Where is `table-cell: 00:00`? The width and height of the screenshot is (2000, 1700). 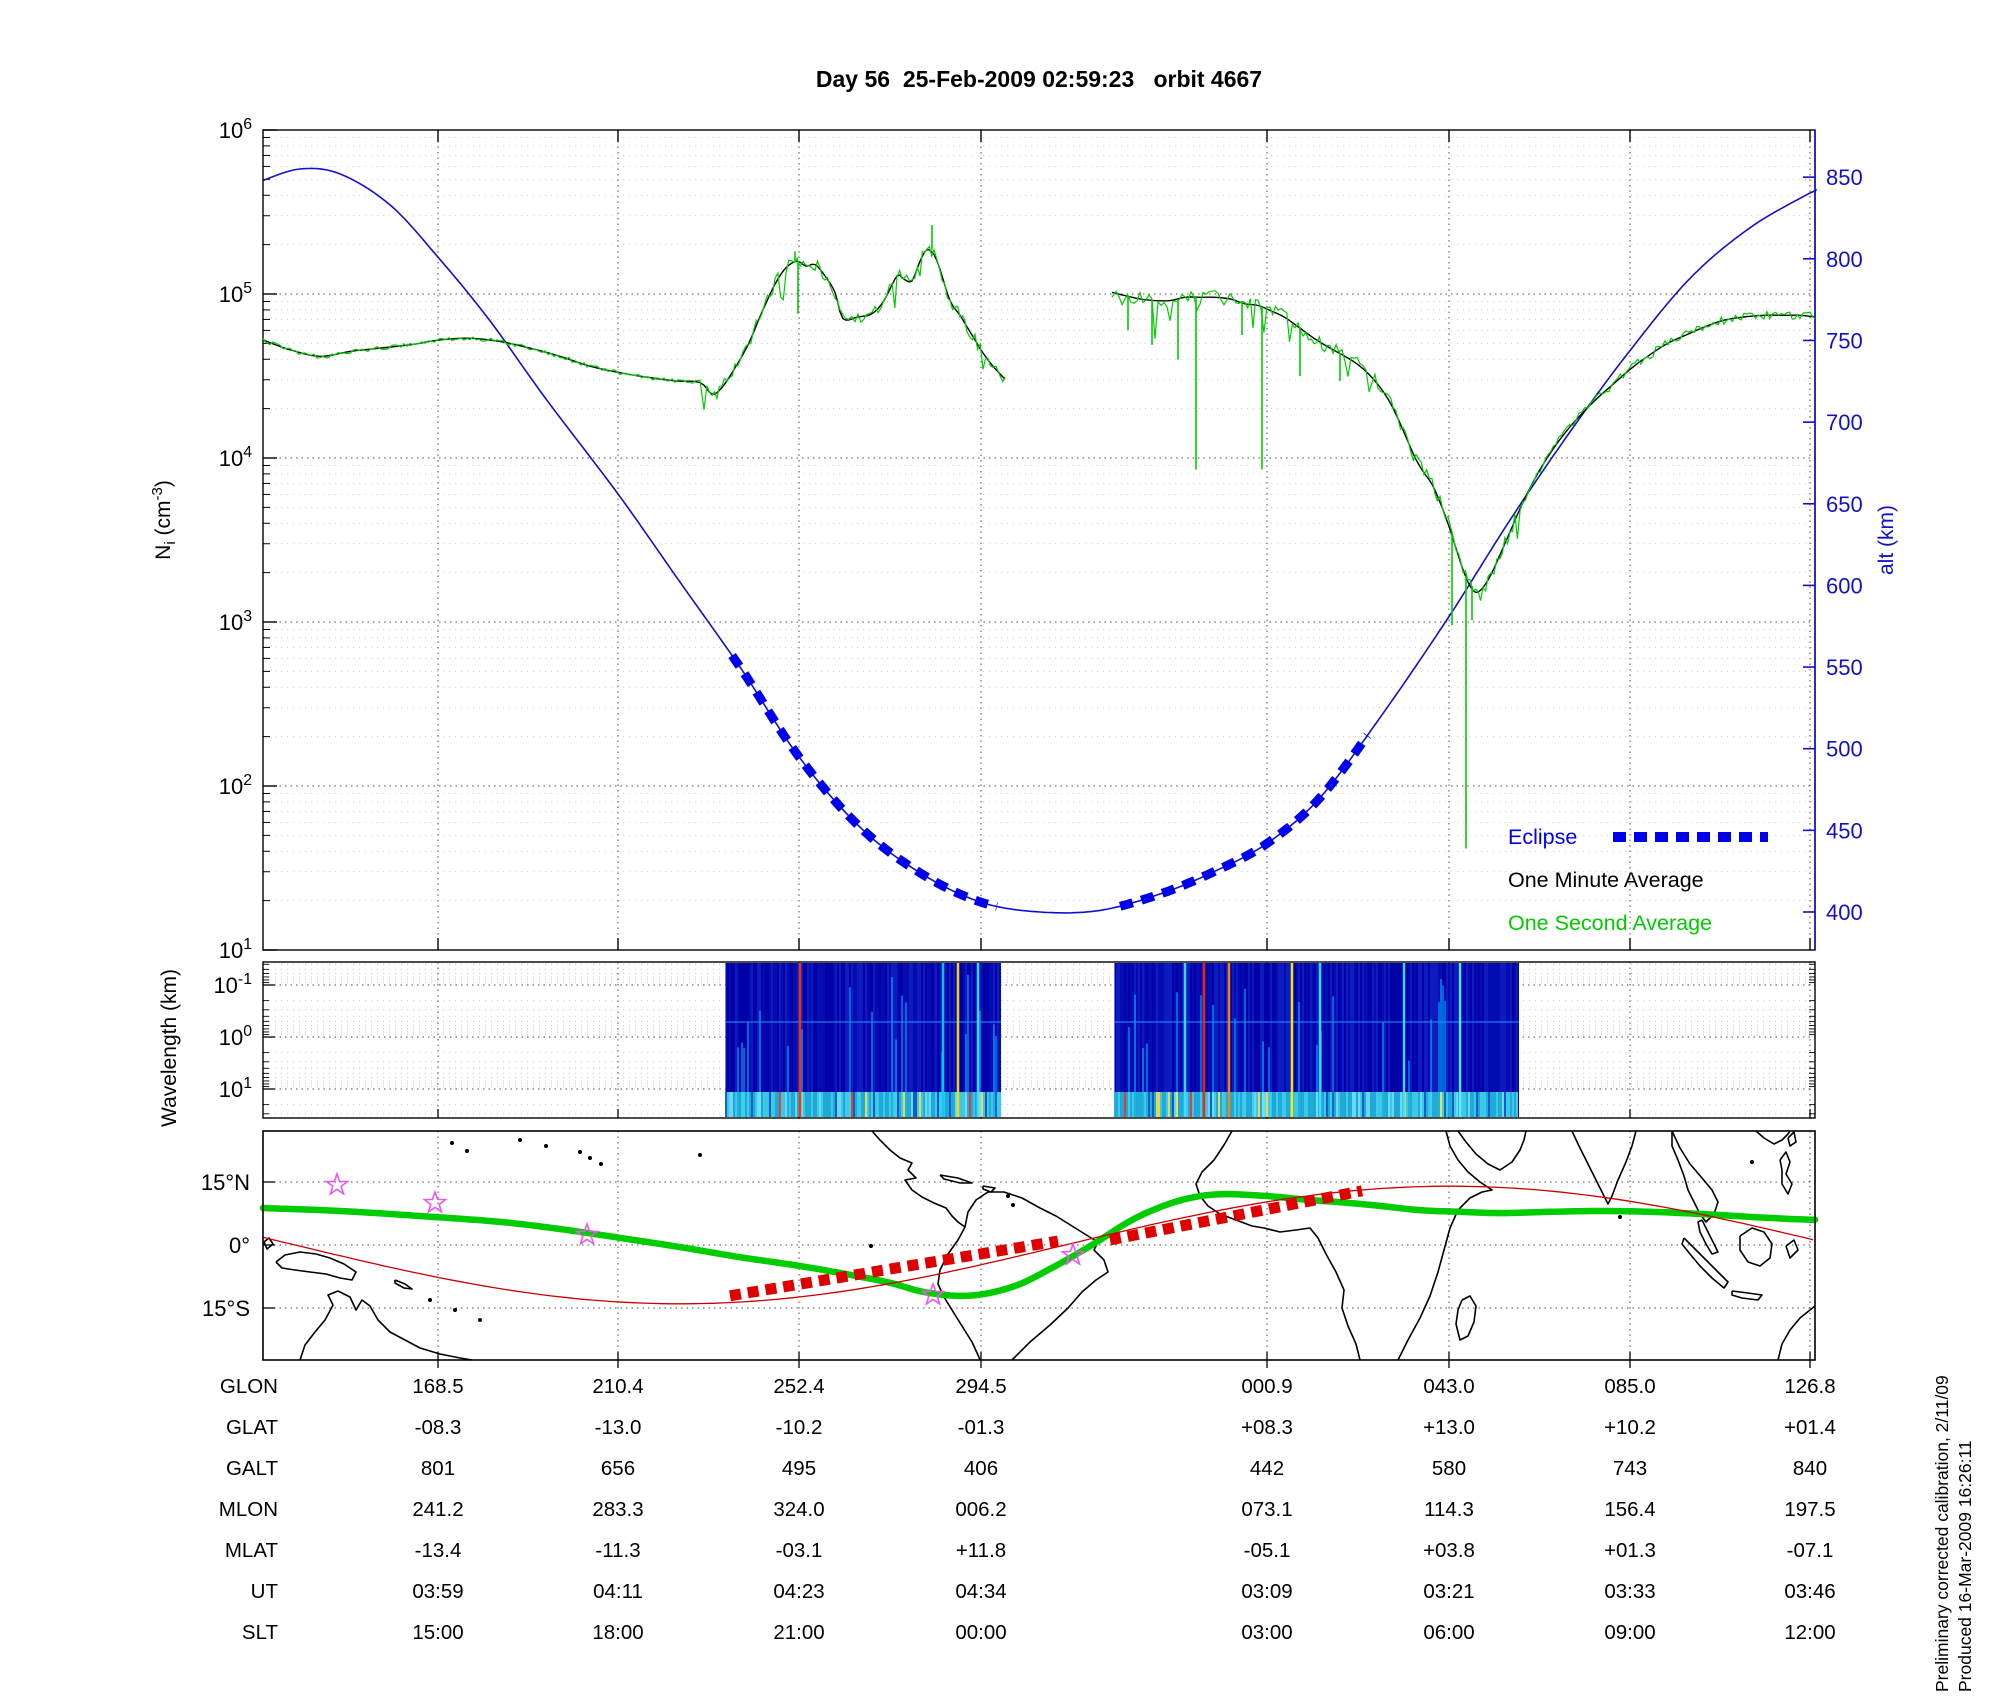
table-cell: 00:00 is located at coordinates (980, 1632).